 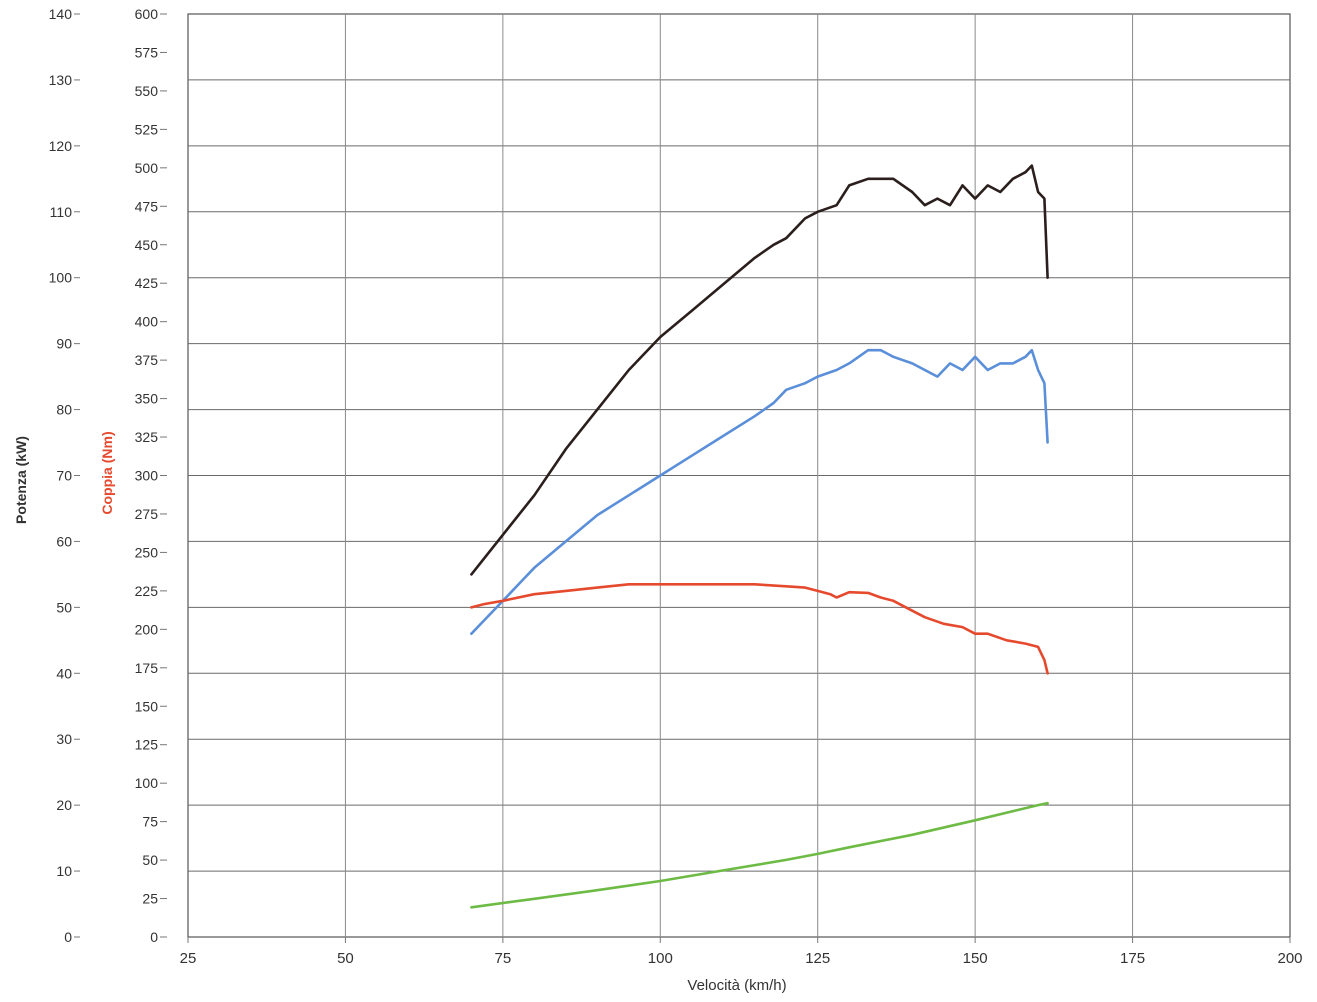 What do you see at coordinates (61, 80) in the screenshot?
I see `y-left-tick-label: 130` at bounding box center [61, 80].